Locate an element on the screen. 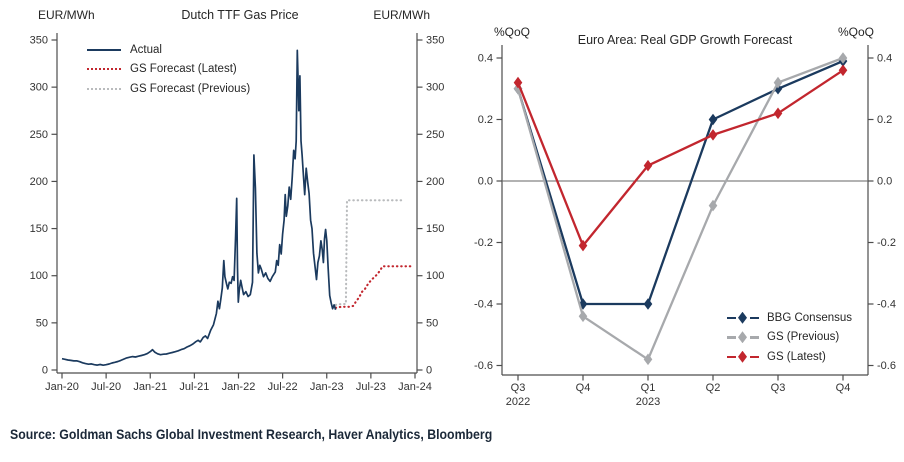 Image resolution: width=904 pixels, height=462 pixels. forecast-latest-line-sample is located at coordinates (104, 69).